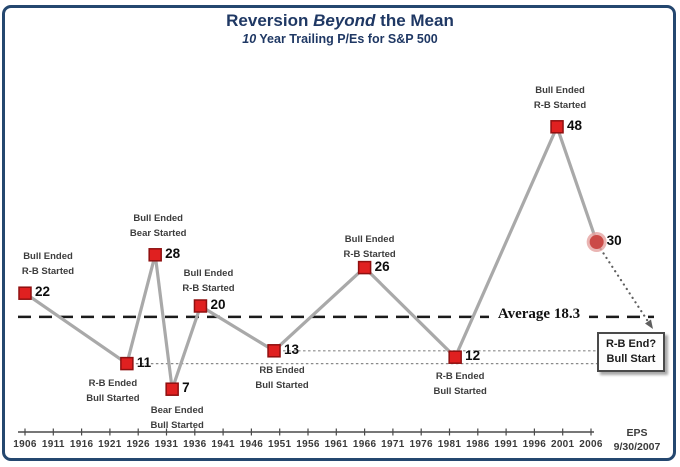 The image size is (680, 467). I want to click on x-tick-label-1981: 1981, so click(449, 444).